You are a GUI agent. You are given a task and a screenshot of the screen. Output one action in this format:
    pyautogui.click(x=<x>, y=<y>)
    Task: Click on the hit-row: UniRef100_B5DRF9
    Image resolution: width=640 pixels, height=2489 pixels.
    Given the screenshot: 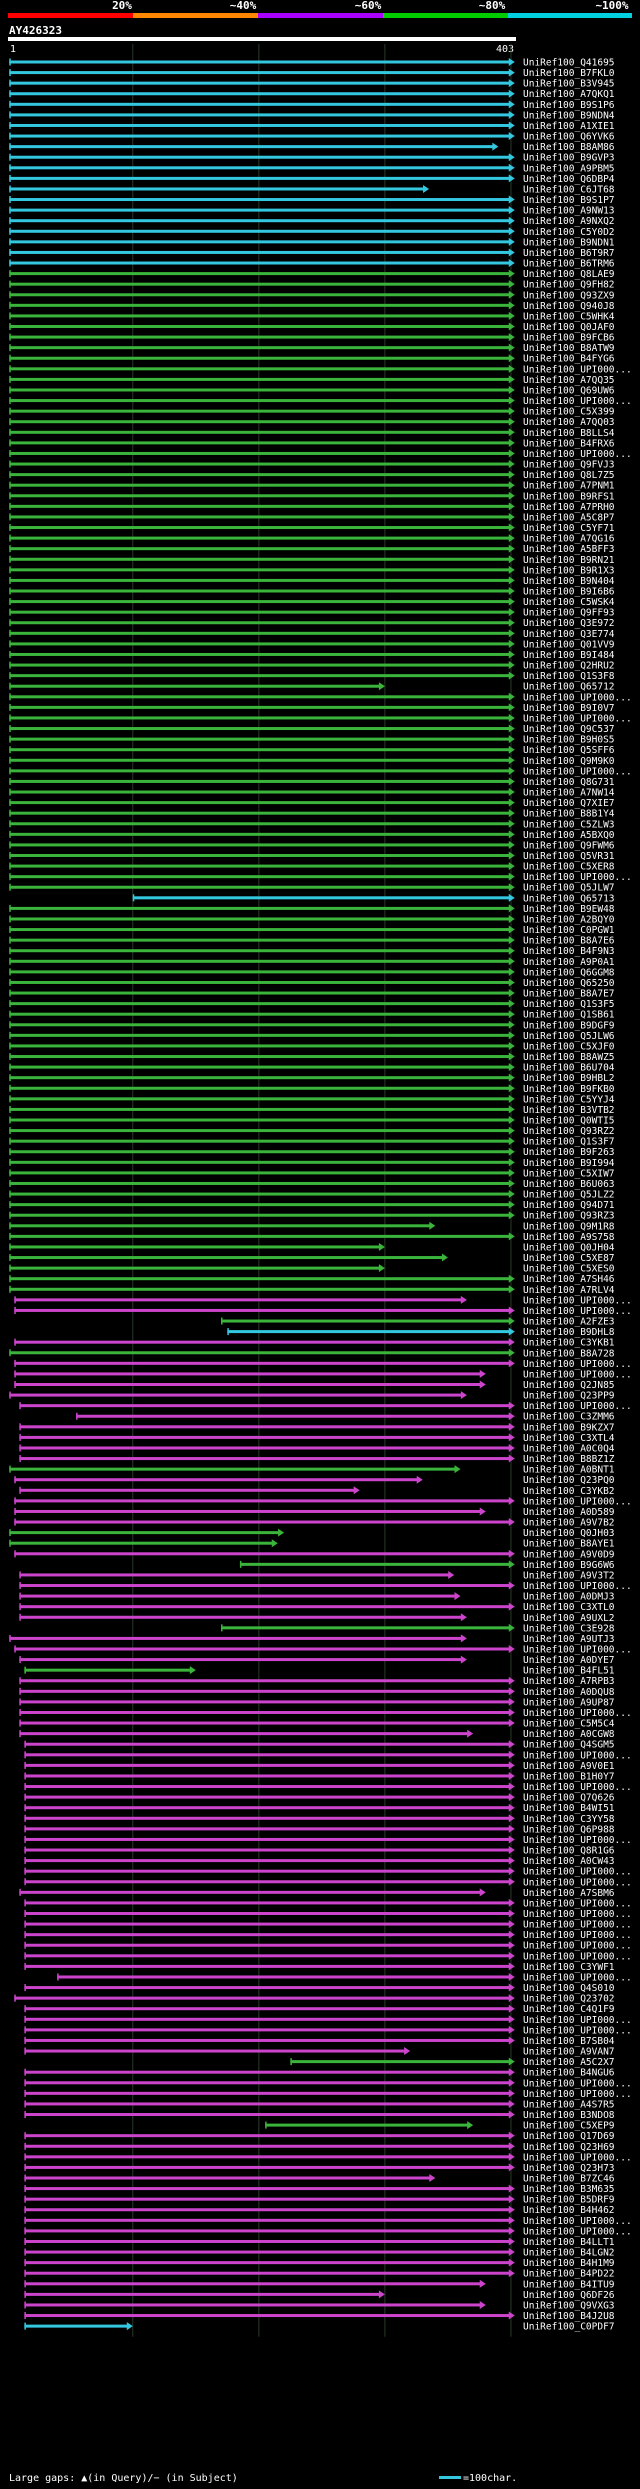 What is the action you would take?
    pyautogui.click(x=319, y=2200)
    